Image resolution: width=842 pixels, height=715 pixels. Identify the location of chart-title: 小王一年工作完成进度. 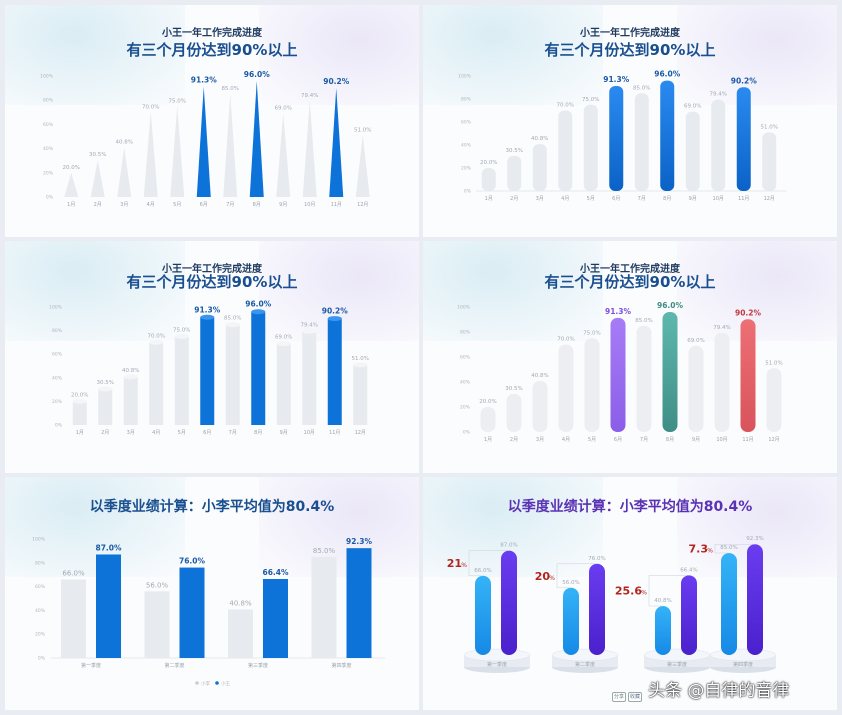
(630, 32).